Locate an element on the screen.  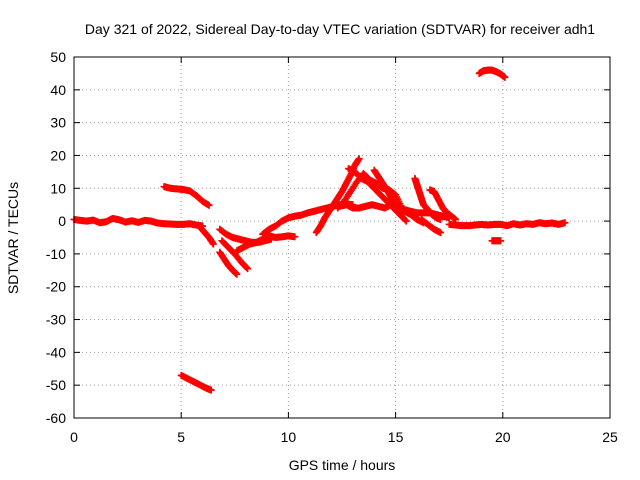
x-axis-label: GPS time / hours is located at coordinates (342, 465).